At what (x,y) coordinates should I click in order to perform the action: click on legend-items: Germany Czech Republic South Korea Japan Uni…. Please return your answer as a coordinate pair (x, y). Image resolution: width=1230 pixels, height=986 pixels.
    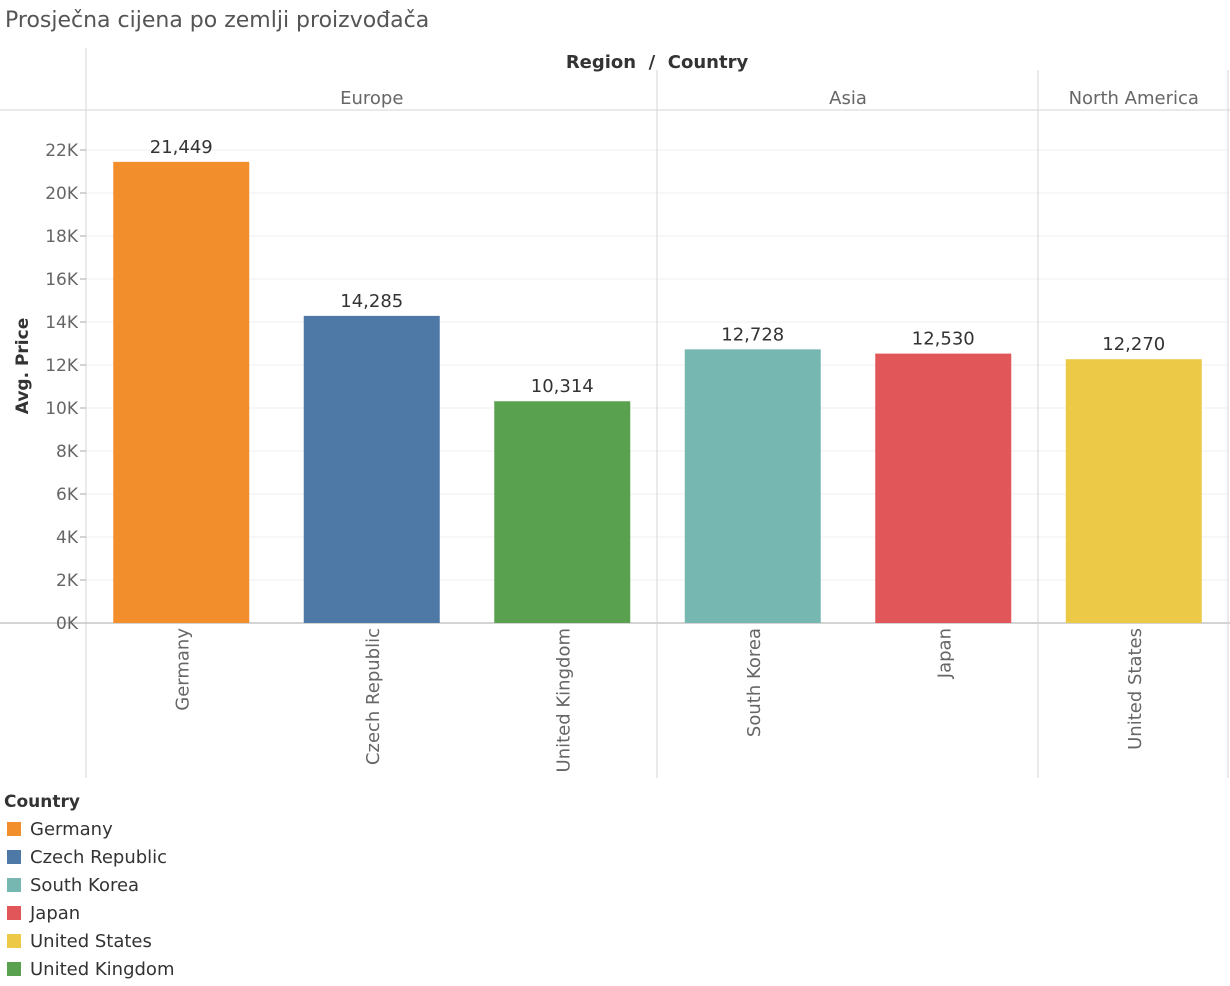
    Looking at the image, I should click on (89, 899).